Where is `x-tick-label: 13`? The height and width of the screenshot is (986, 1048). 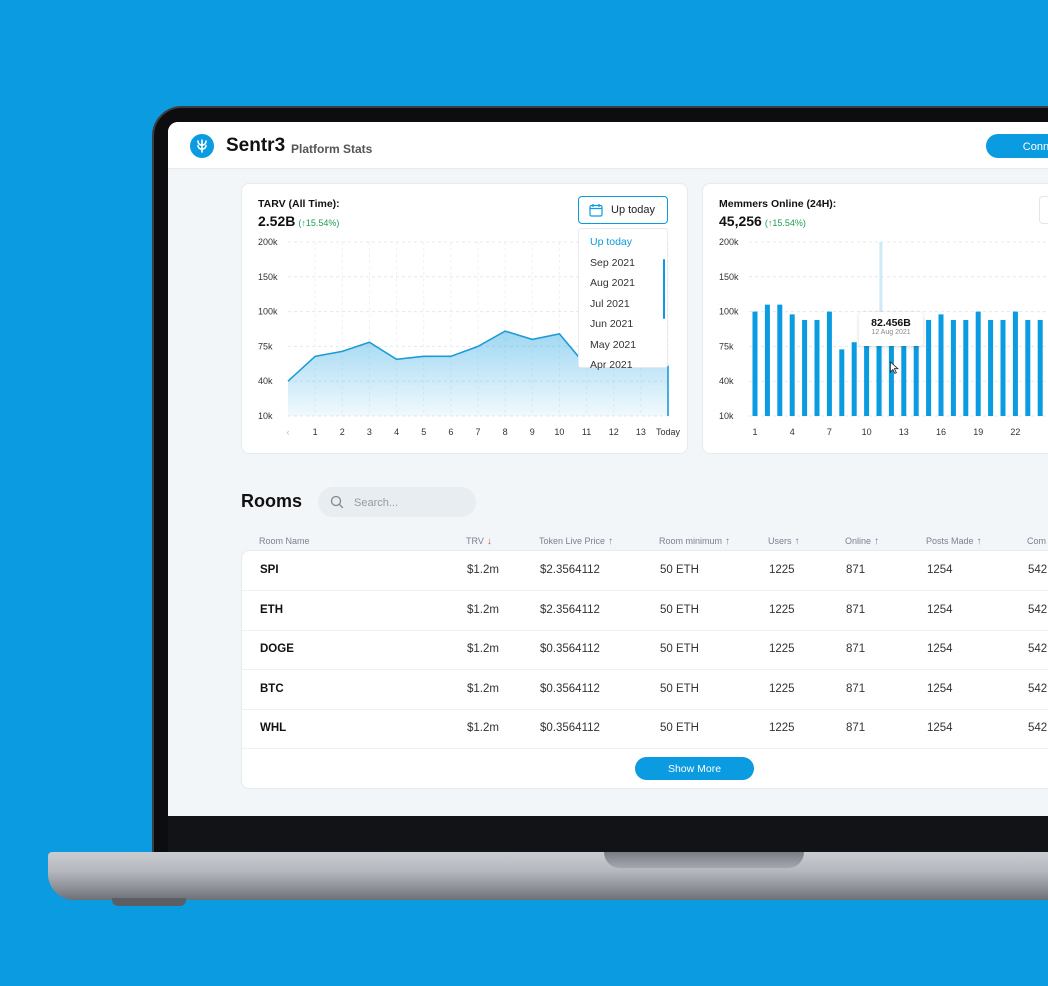
x-tick-label: 13 is located at coordinates (641, 432).